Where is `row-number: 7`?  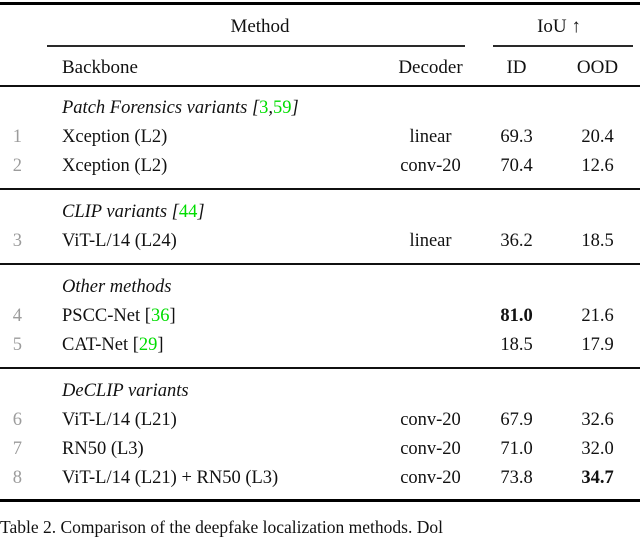 row-number: 7 is located at coordinates (17, 449).